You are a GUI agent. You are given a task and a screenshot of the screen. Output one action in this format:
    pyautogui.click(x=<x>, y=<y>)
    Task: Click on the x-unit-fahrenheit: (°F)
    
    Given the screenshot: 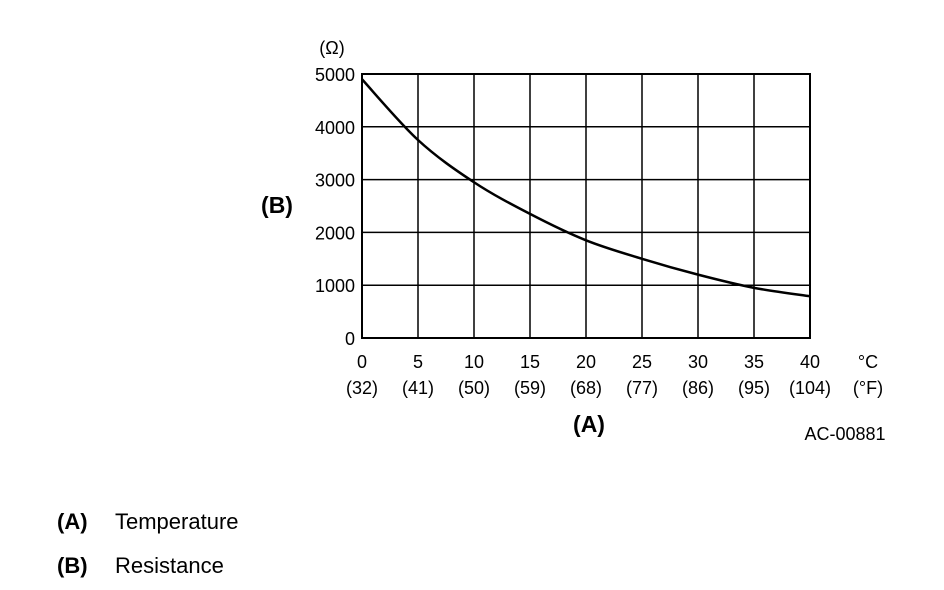 What is the action you would take?
    pyautogui.click(x=868, y=388)
    